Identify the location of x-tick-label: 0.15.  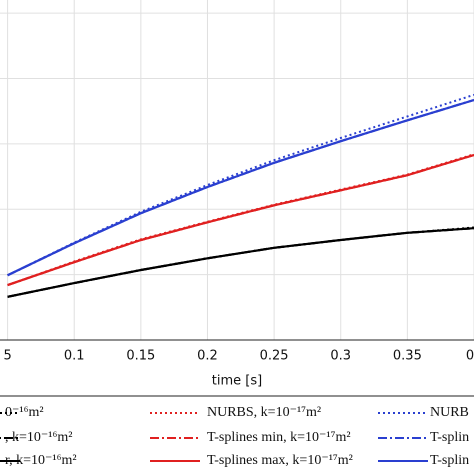
(140, 356).